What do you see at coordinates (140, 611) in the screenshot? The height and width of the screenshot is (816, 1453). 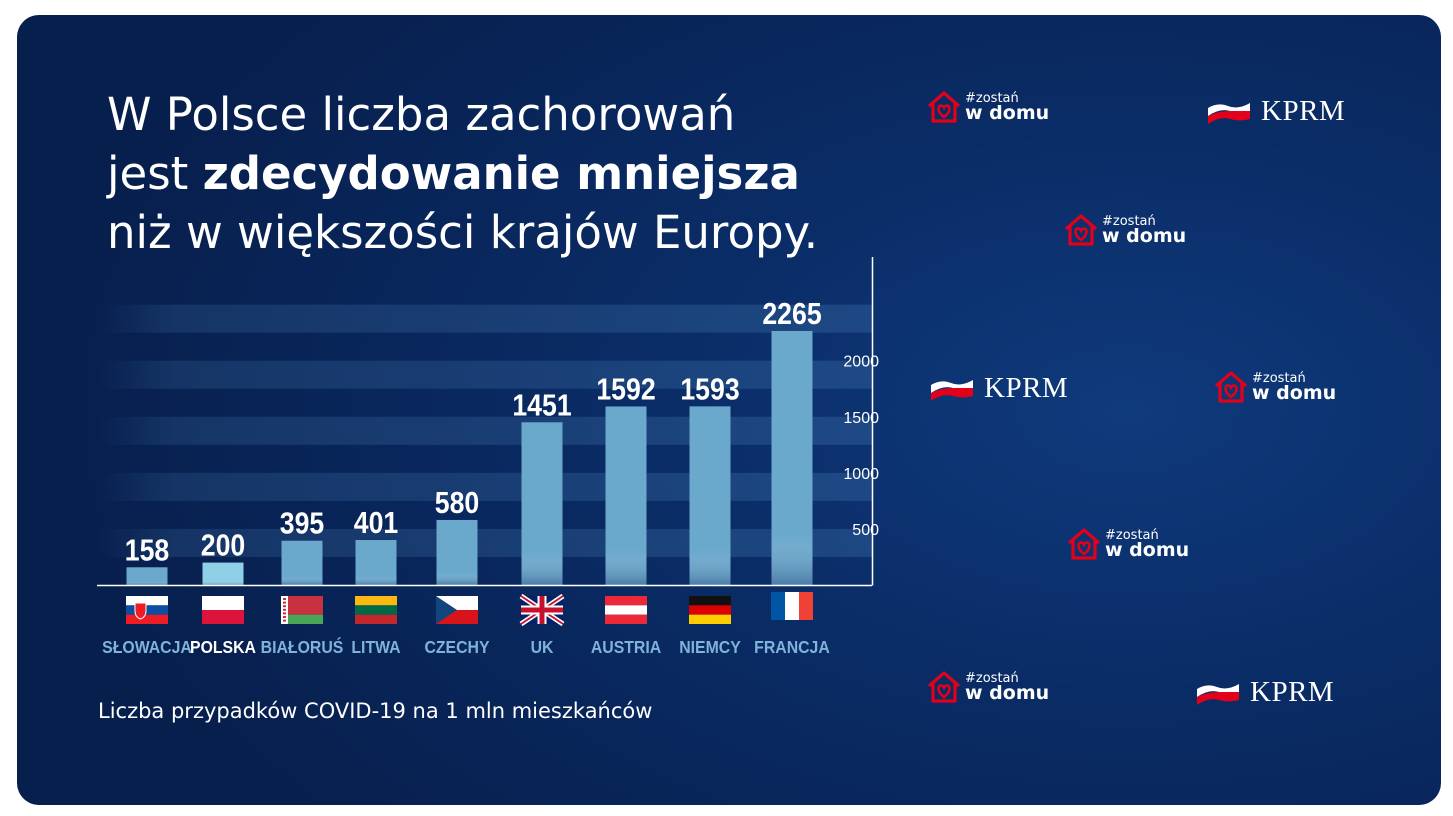 I see `flag-emblem` at bounding box center [140, 611].